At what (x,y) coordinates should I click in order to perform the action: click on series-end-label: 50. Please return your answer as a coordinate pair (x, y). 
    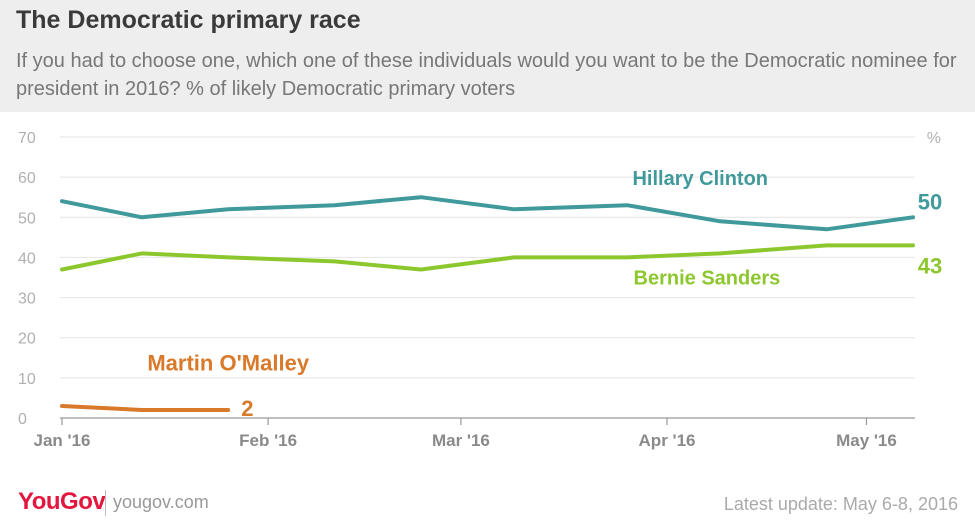
    Looking at the image, I should click on (930, 201).